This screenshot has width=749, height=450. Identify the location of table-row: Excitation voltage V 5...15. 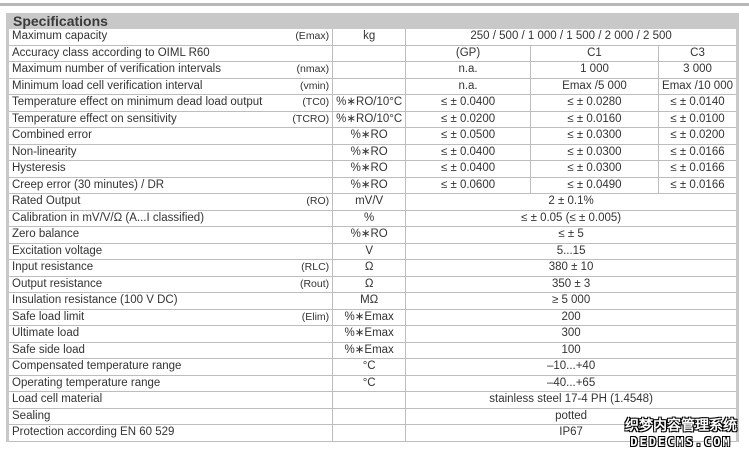
(372, 251).